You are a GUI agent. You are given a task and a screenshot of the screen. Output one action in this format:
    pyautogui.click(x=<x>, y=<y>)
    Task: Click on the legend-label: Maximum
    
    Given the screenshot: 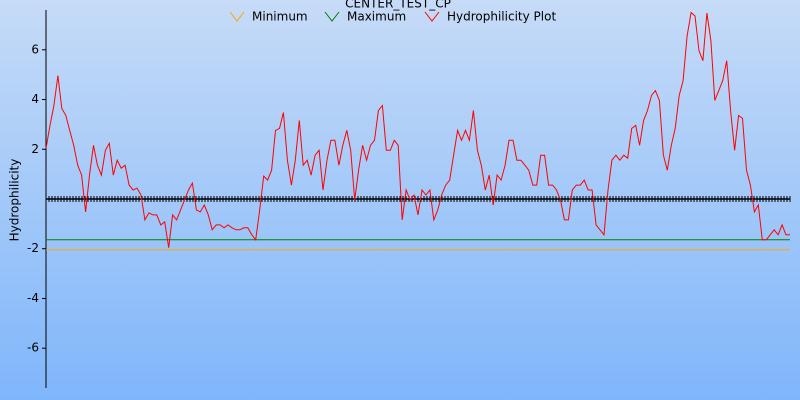 What is the action you would take?
    pyautogui.click(x=376, y=17)
    